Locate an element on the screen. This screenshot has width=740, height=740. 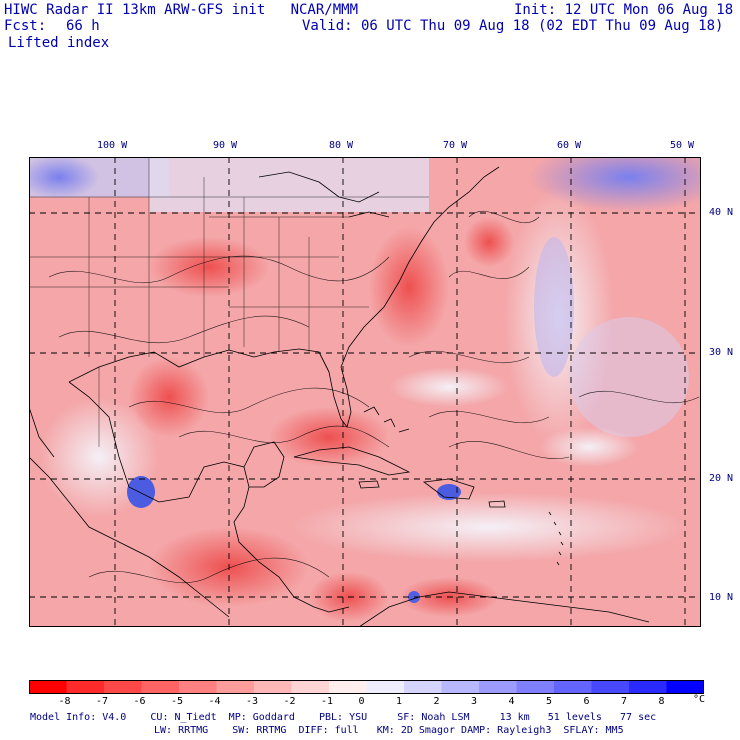
colorbar is located at coordinates (366, 687).